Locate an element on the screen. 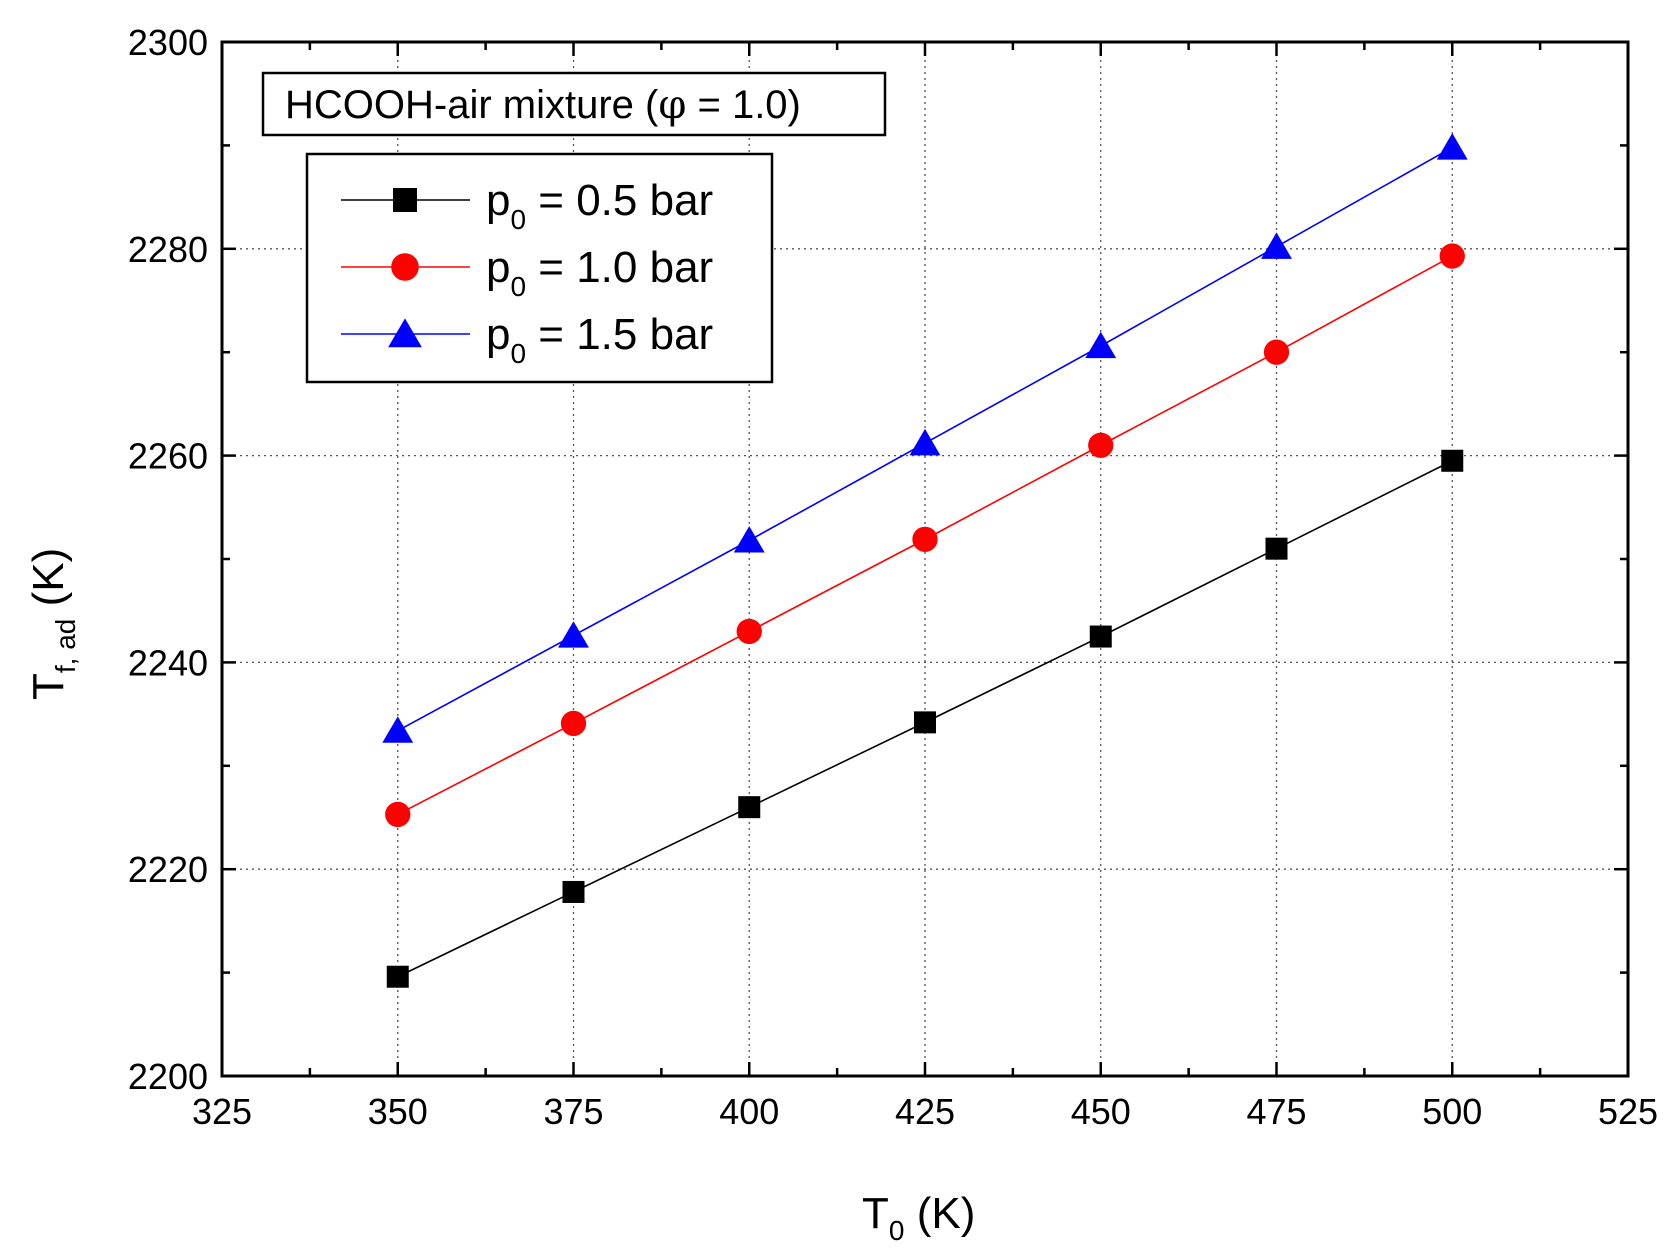 This screenshot has height=1260, width=1667. legend-marker-circle is located at coordinates (405, 267).